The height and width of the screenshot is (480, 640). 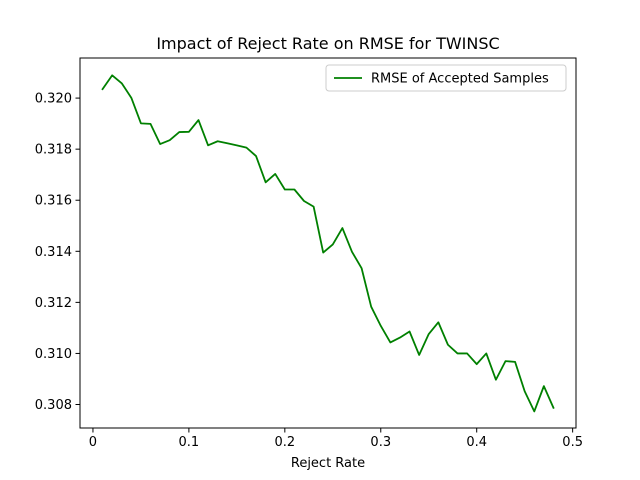 What do you see at coordinates (93, 442) in the screenshot?
I see `x-tick-label: 0` at bounding box center [93, 442].